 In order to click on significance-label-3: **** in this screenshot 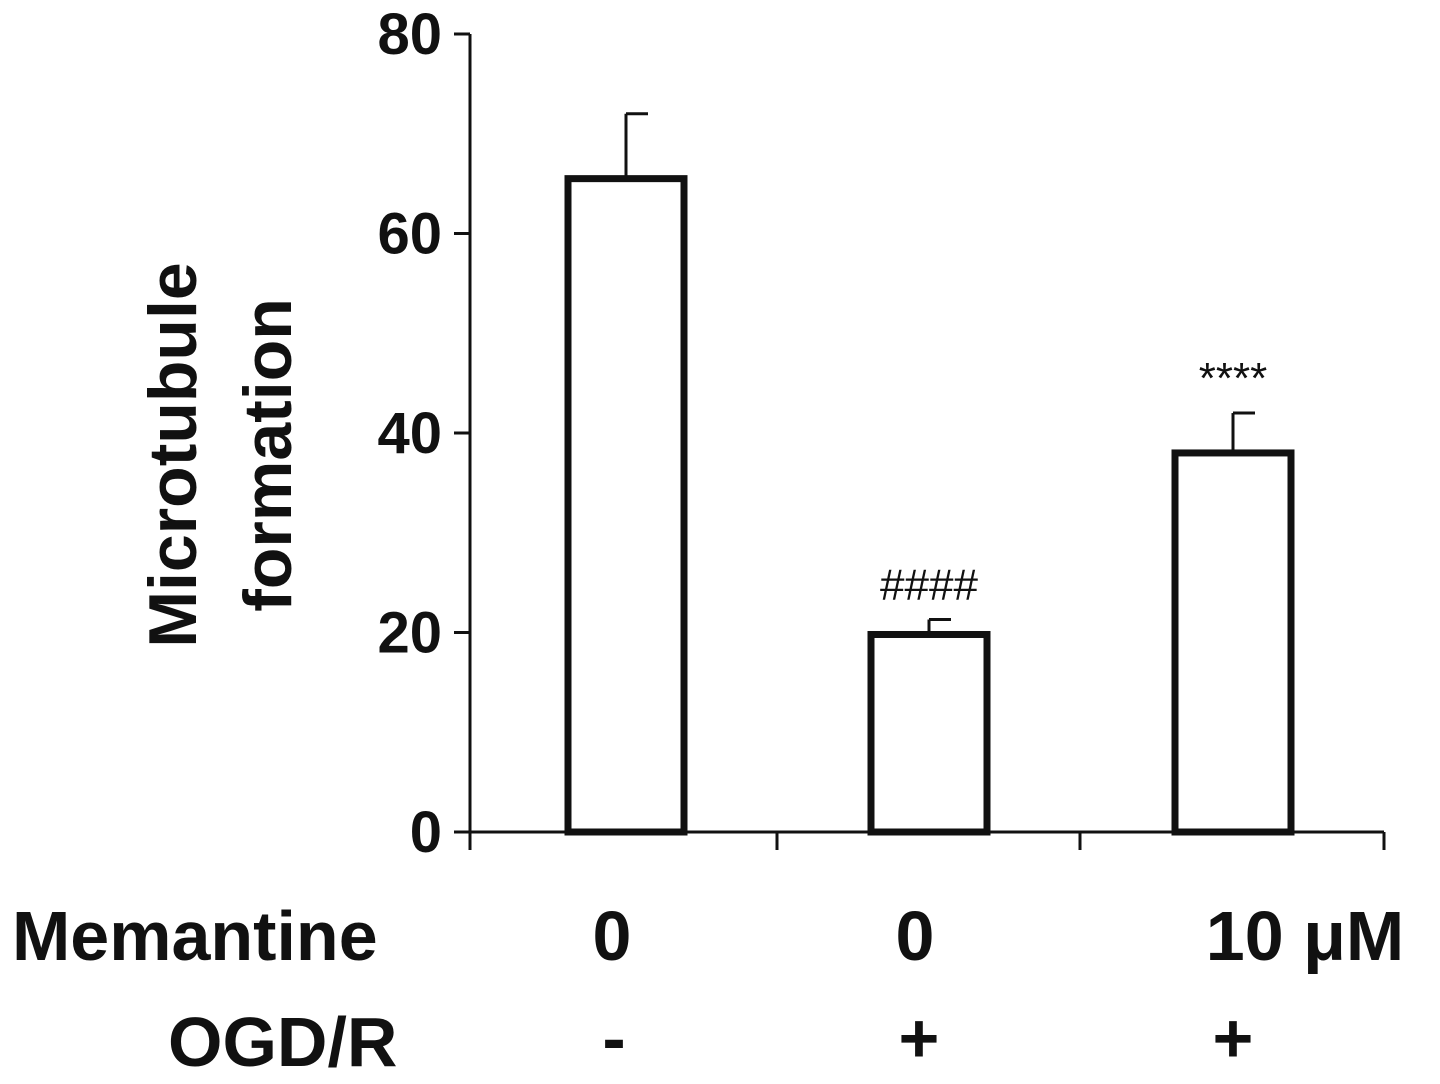, I will do `click(1233, 378)`.